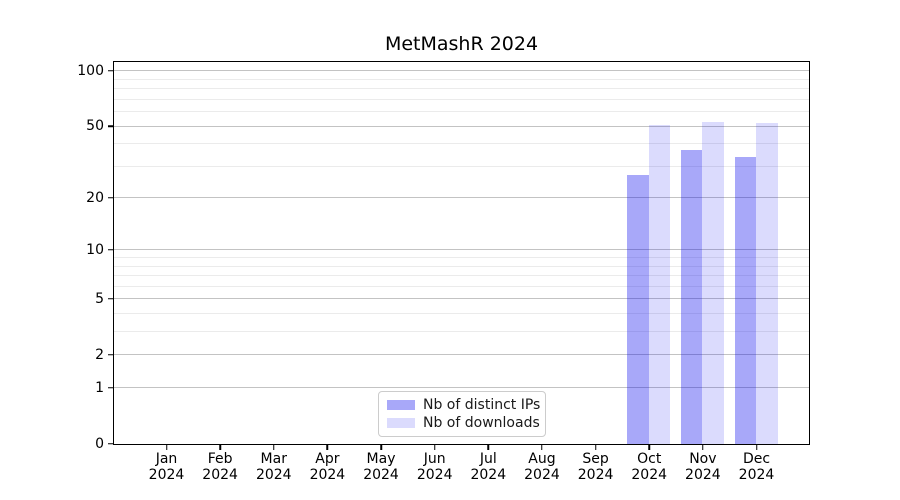 The image size is (900, 500). What do you see at coordinates (95, 126) in the screenshot?
I see `y-tick-label: 50` at bounding box center [95, 126].